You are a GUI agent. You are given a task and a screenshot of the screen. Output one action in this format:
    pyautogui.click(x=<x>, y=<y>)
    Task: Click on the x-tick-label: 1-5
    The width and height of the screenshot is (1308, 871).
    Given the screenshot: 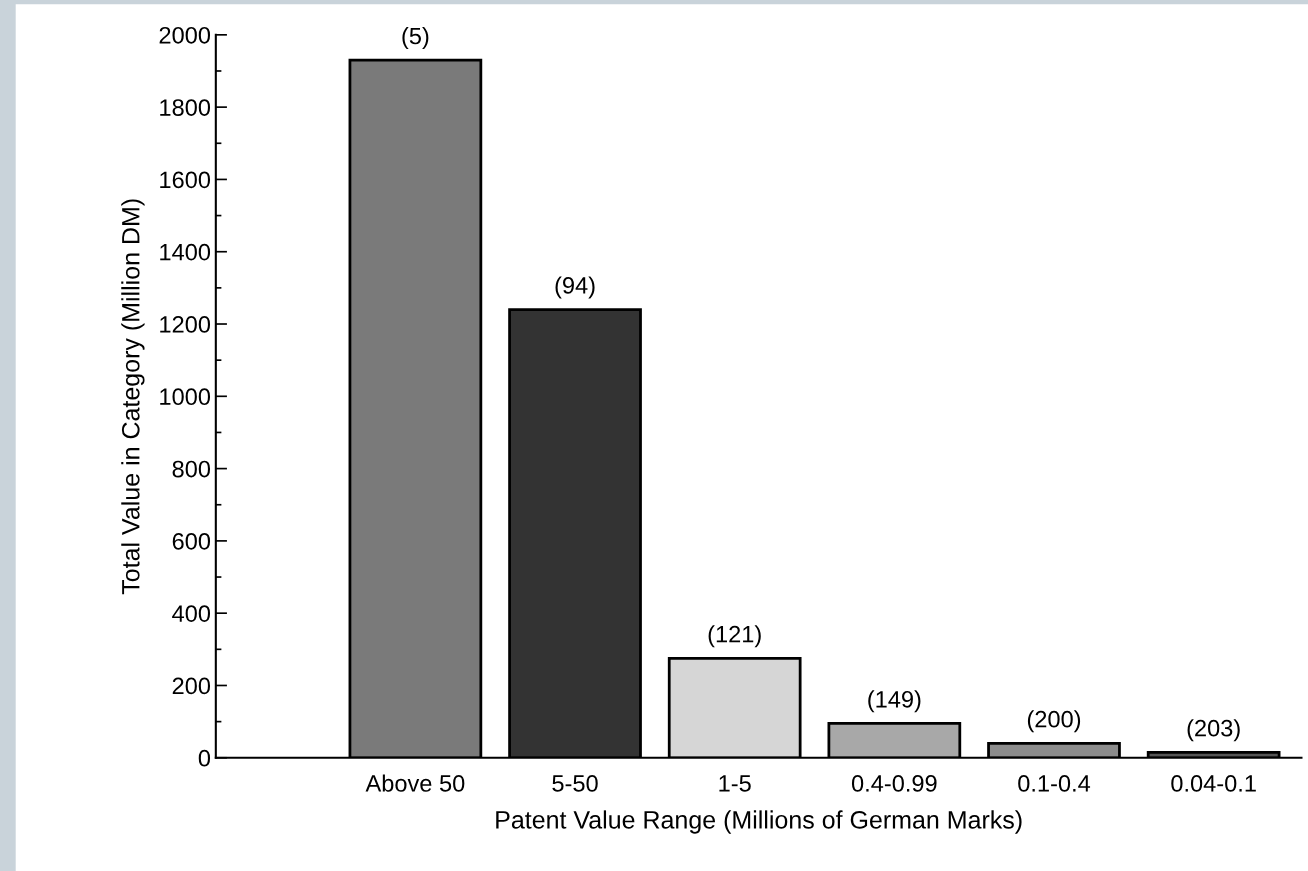 What is the action you would take?
    pyautogui.click(x=735, y=783)
    